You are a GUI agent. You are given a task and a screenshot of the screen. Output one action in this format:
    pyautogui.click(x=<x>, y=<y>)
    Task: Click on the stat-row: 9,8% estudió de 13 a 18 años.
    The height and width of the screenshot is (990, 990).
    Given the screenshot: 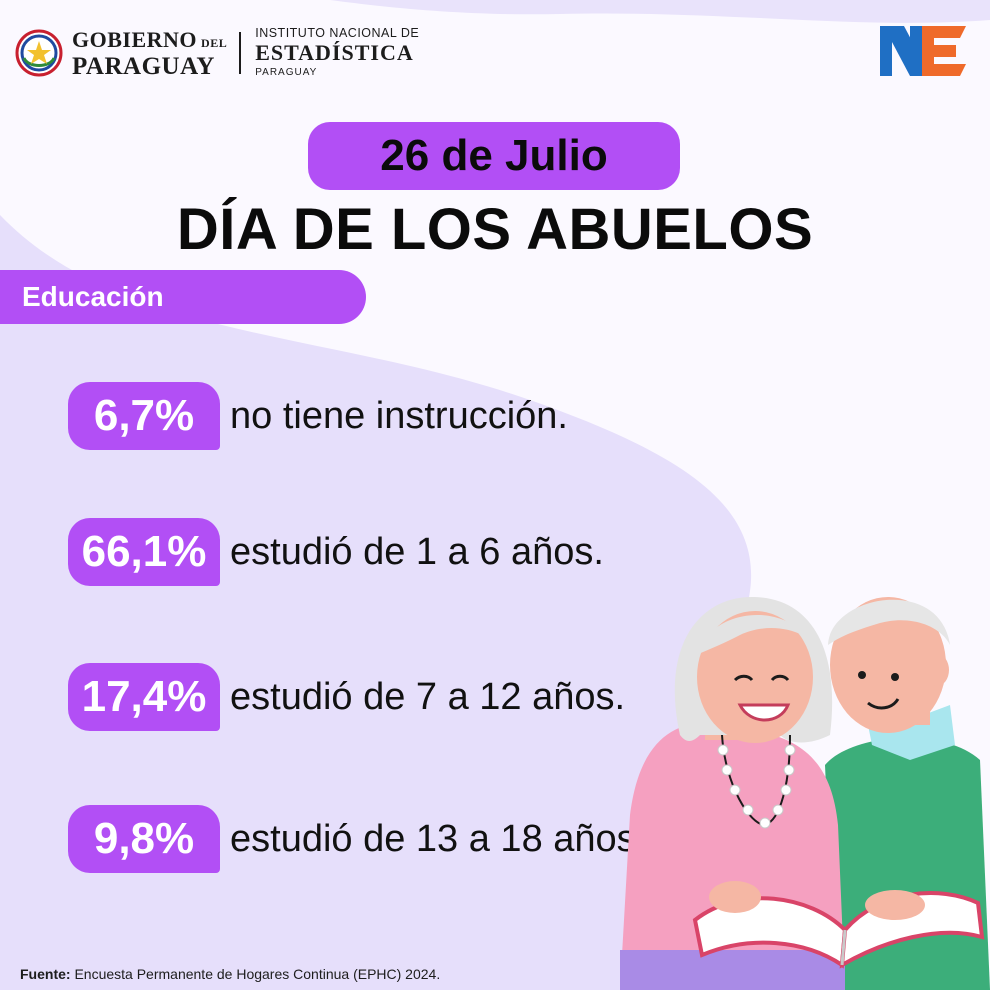 What is the action you would take?
    pyautogui.click(x=357, y=839)
    